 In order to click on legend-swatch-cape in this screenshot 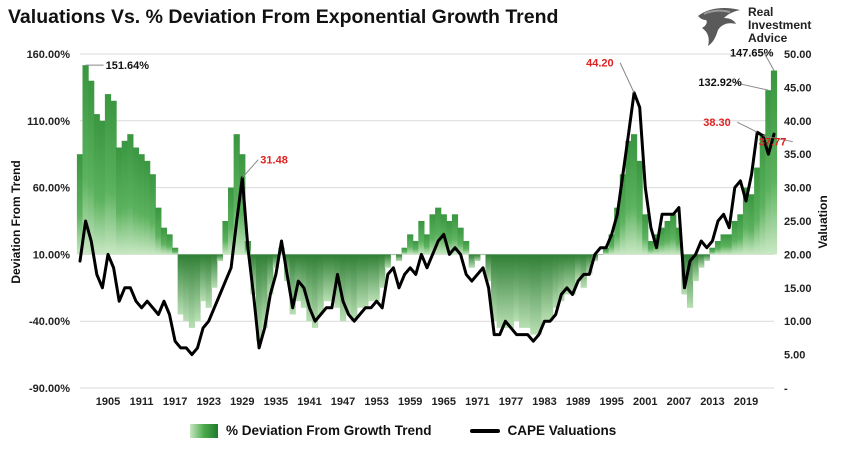, I will do `click(484, 430)`.